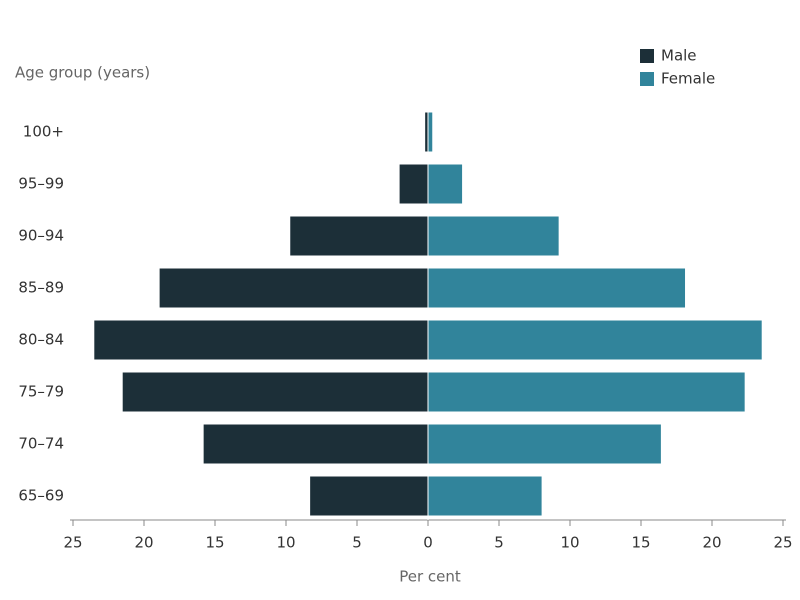 The image size is (800, 600). Describe the element at coordinates (41, 288) in the screenshot. I see `y-tick-label: 85–89` at that location.